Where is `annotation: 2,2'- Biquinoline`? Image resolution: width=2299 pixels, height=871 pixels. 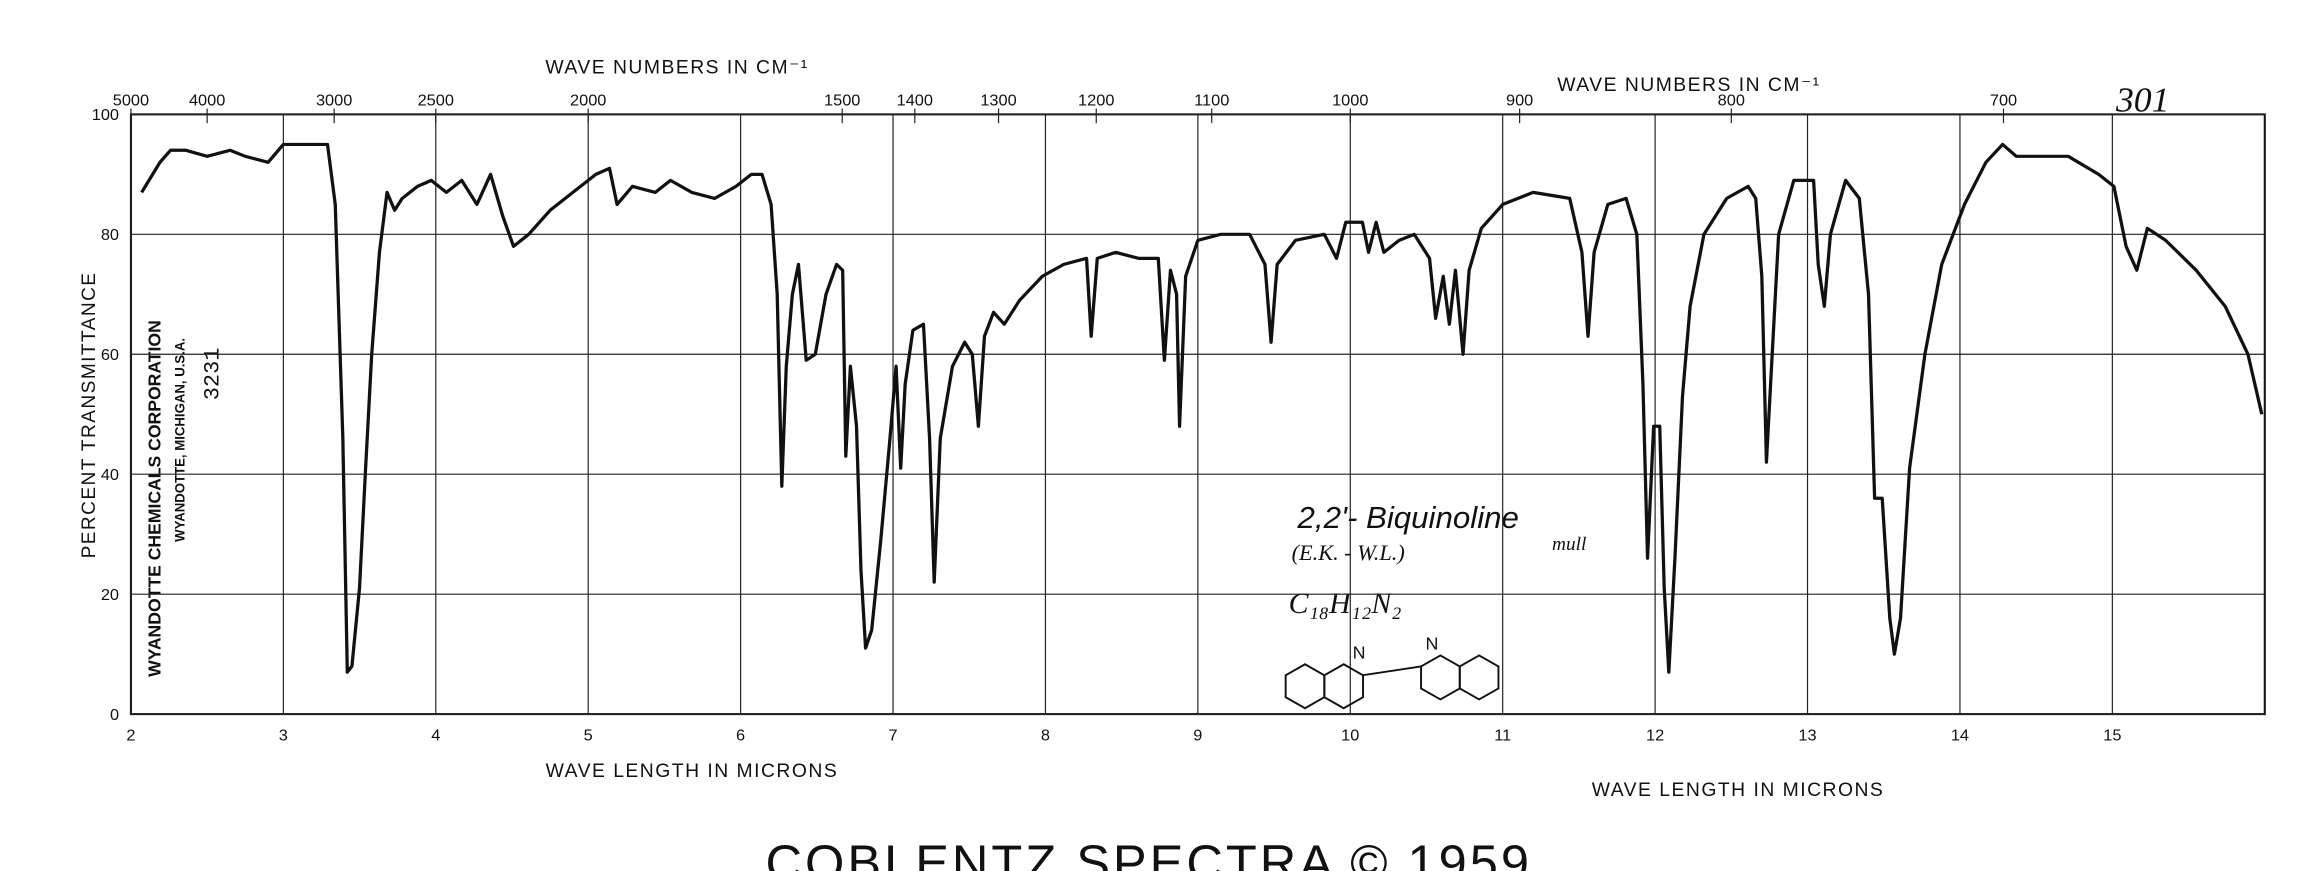
annotation: 2,2'- Biquinoline is located at coordinates (1408, 517).